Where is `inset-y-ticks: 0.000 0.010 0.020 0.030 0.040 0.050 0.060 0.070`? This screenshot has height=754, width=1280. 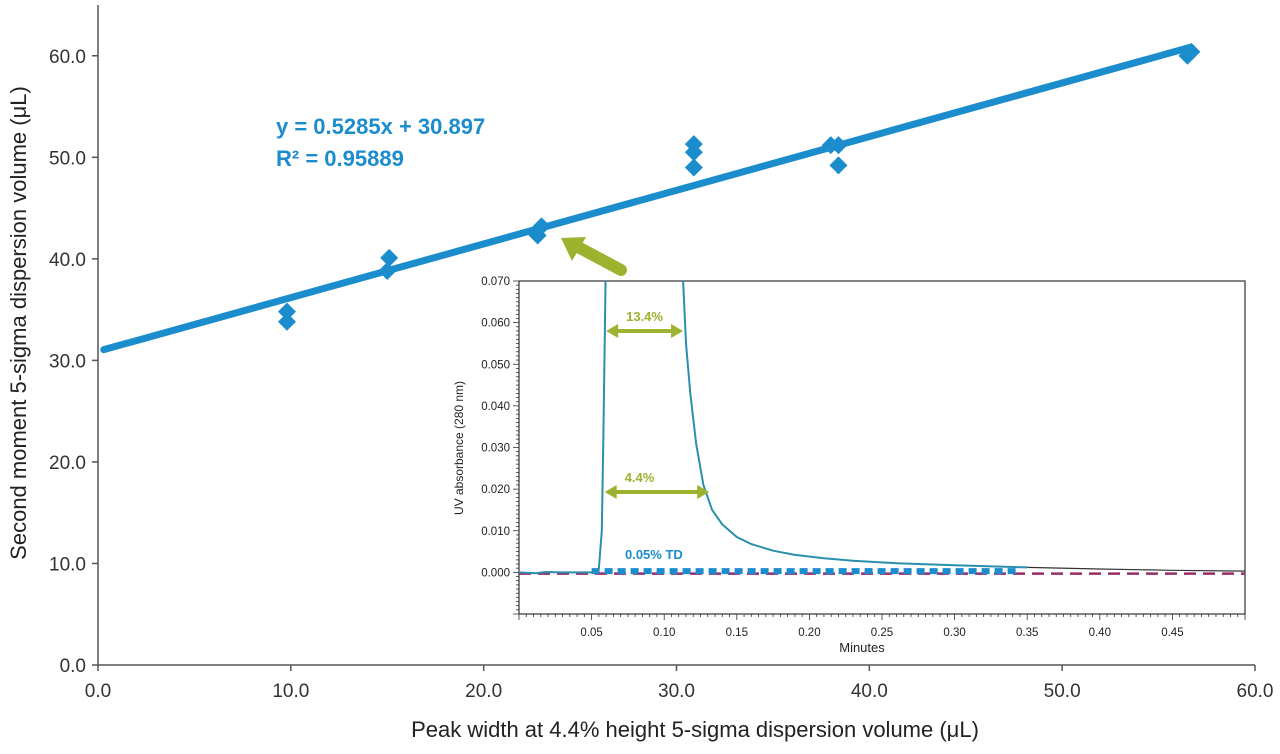 inset-y-ticks: 0.000 0.010 0.020 0.030 0.040 0.050 0.060 0.070 is located at coordinates (495, 427).